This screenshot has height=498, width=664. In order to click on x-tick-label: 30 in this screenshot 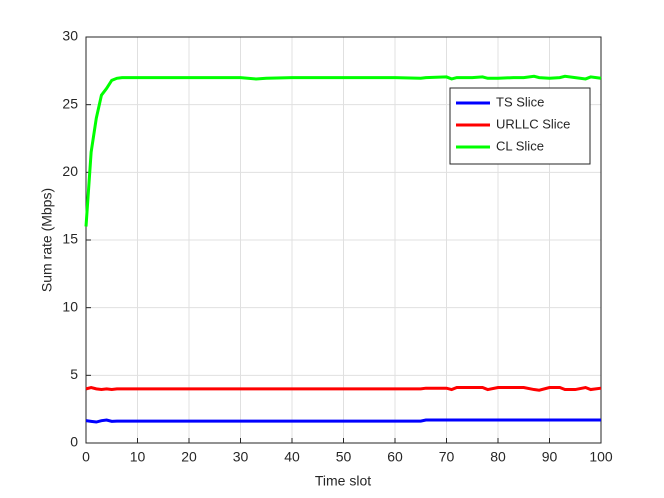, I will do `click(241, 457)`.